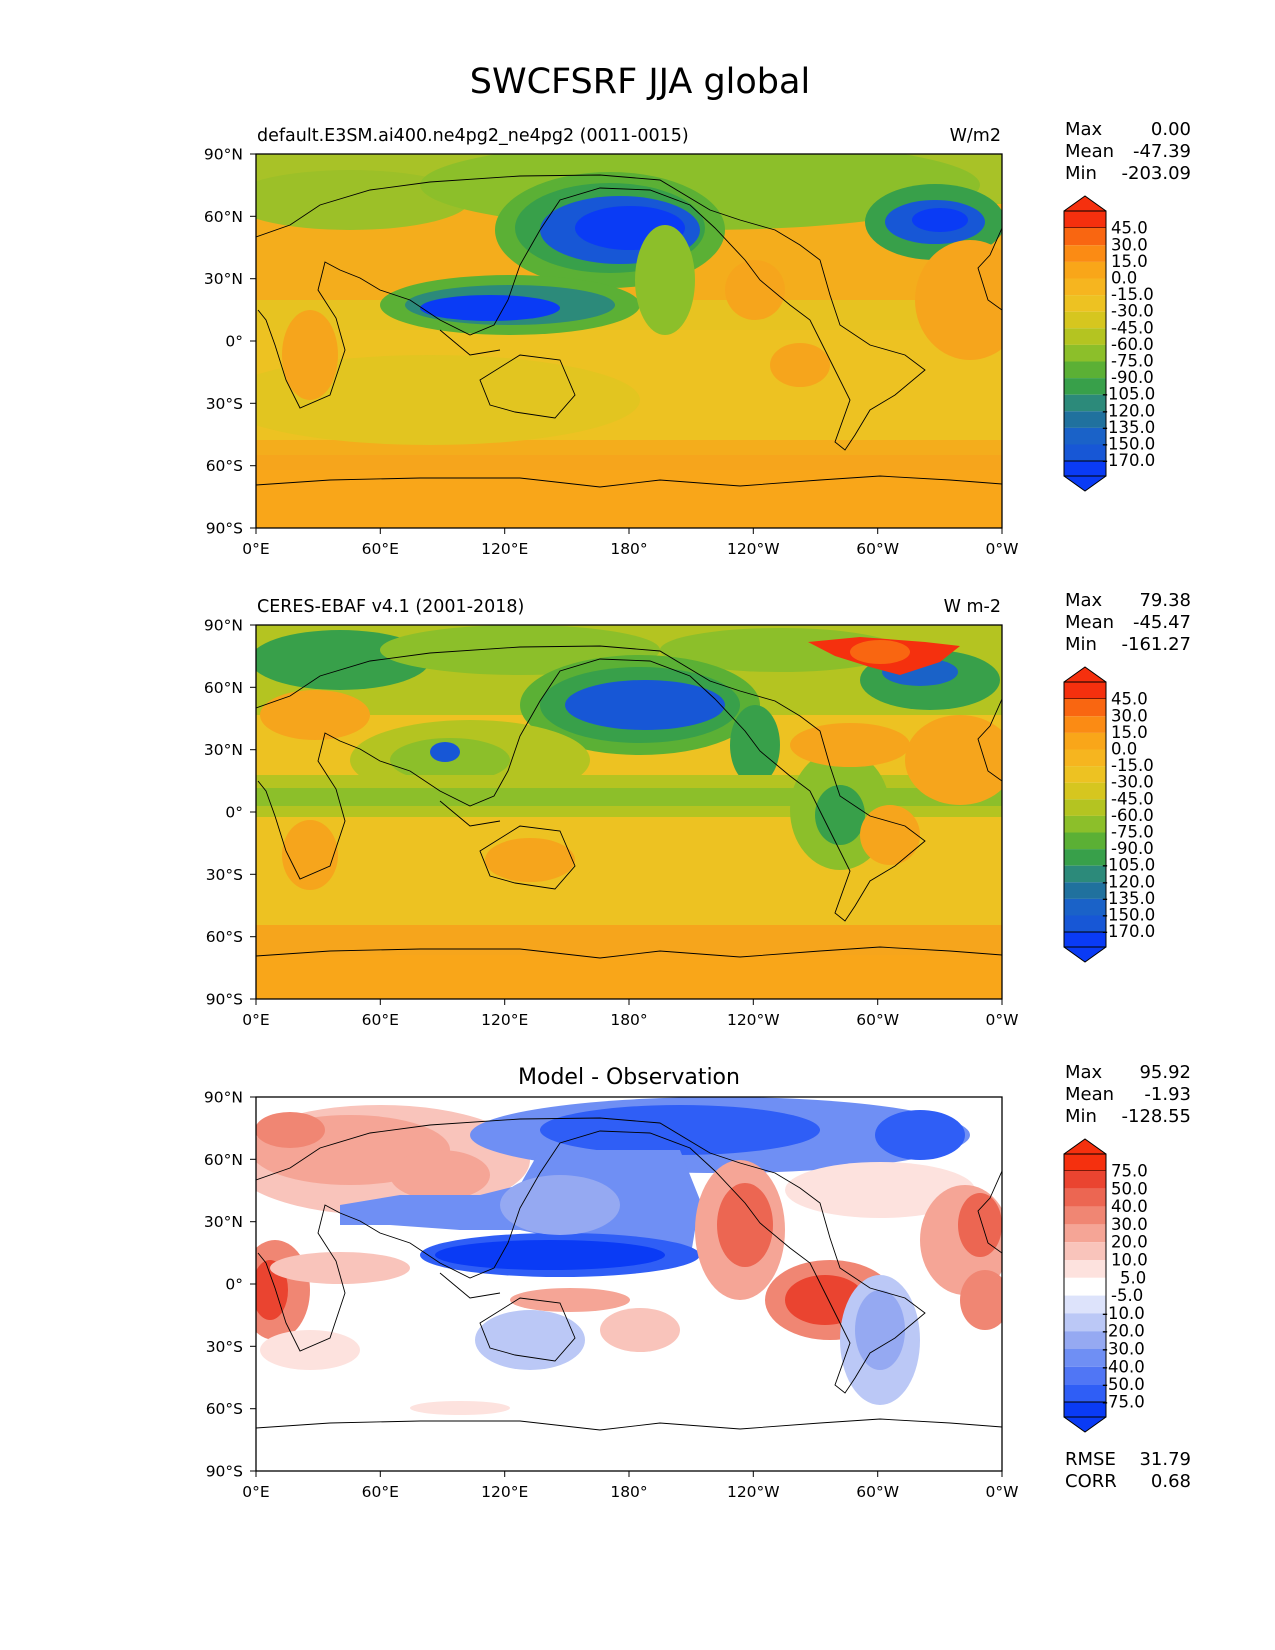 Image resolution: width=1275 pixels, height=1650 pixels. I want to click on colorbar-tick: -10.0, so click(1123, 1313).